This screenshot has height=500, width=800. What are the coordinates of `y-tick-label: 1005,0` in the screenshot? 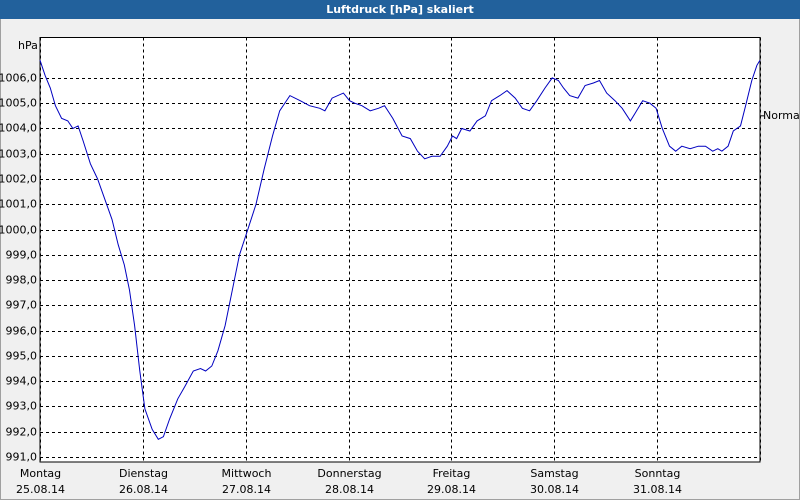 It's located at (18, 103).